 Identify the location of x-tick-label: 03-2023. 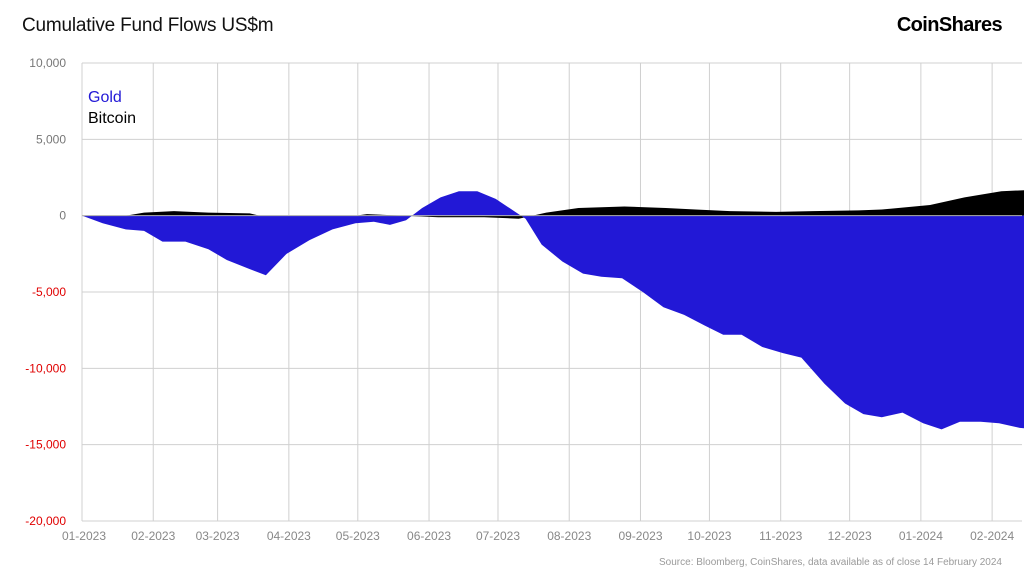
(218, 536).